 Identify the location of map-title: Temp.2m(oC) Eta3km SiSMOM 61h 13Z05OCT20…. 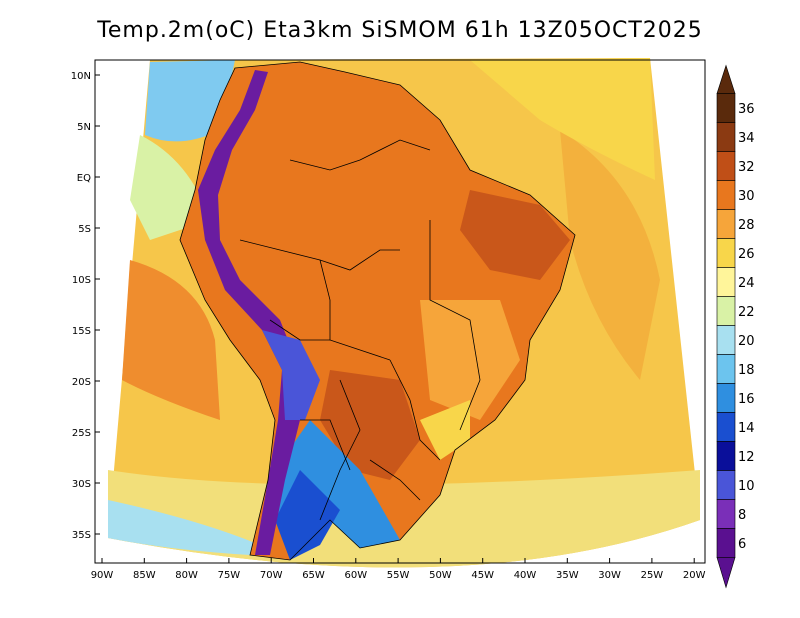
(400, 30).